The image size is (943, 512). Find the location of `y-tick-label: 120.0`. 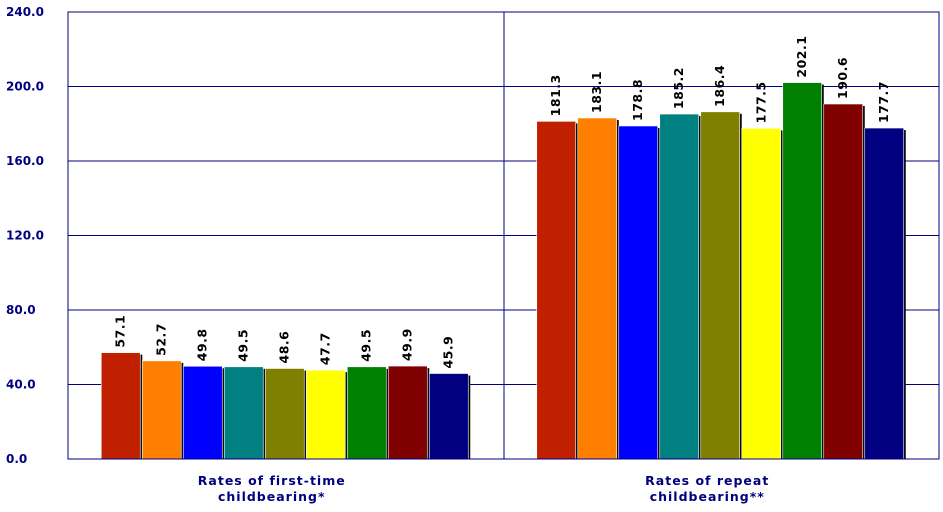

y-tick-label: 120.0 is located at coordinates (25, 236).